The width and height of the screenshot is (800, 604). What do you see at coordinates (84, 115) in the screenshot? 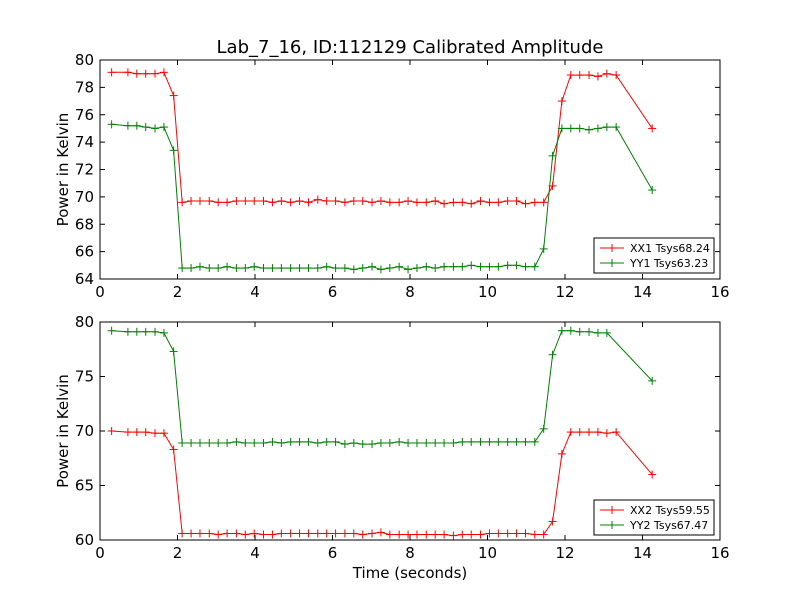
I see `y-tick-label: 76` at bounding box center [84, 115].